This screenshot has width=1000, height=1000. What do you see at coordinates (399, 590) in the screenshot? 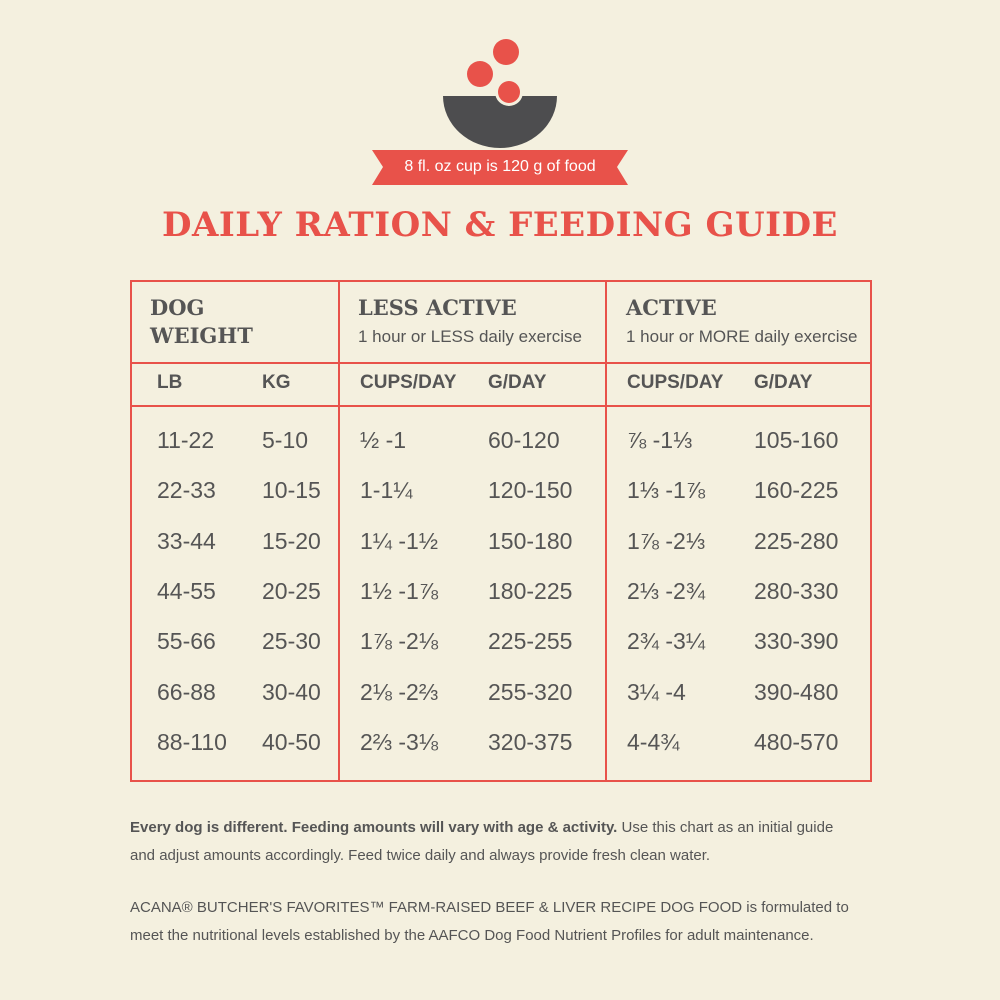
I see `table-cell: 1½ -1⅞` at bounding box center [399, 590].